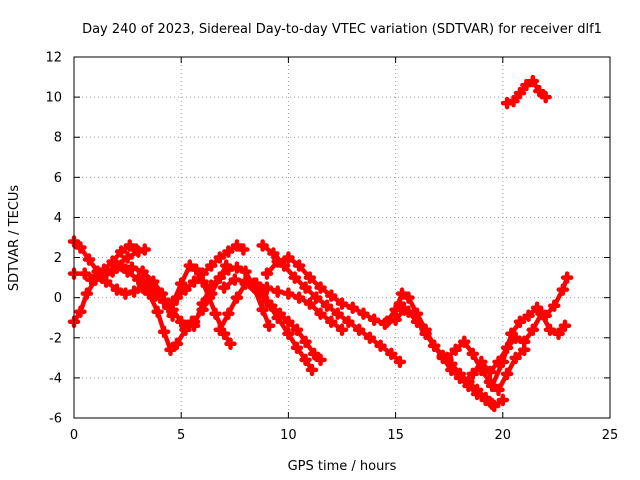  What do you see at coordinates (294, 306) in the screenshot?
I see `series-sat-l` at bounding box center [294, 306].